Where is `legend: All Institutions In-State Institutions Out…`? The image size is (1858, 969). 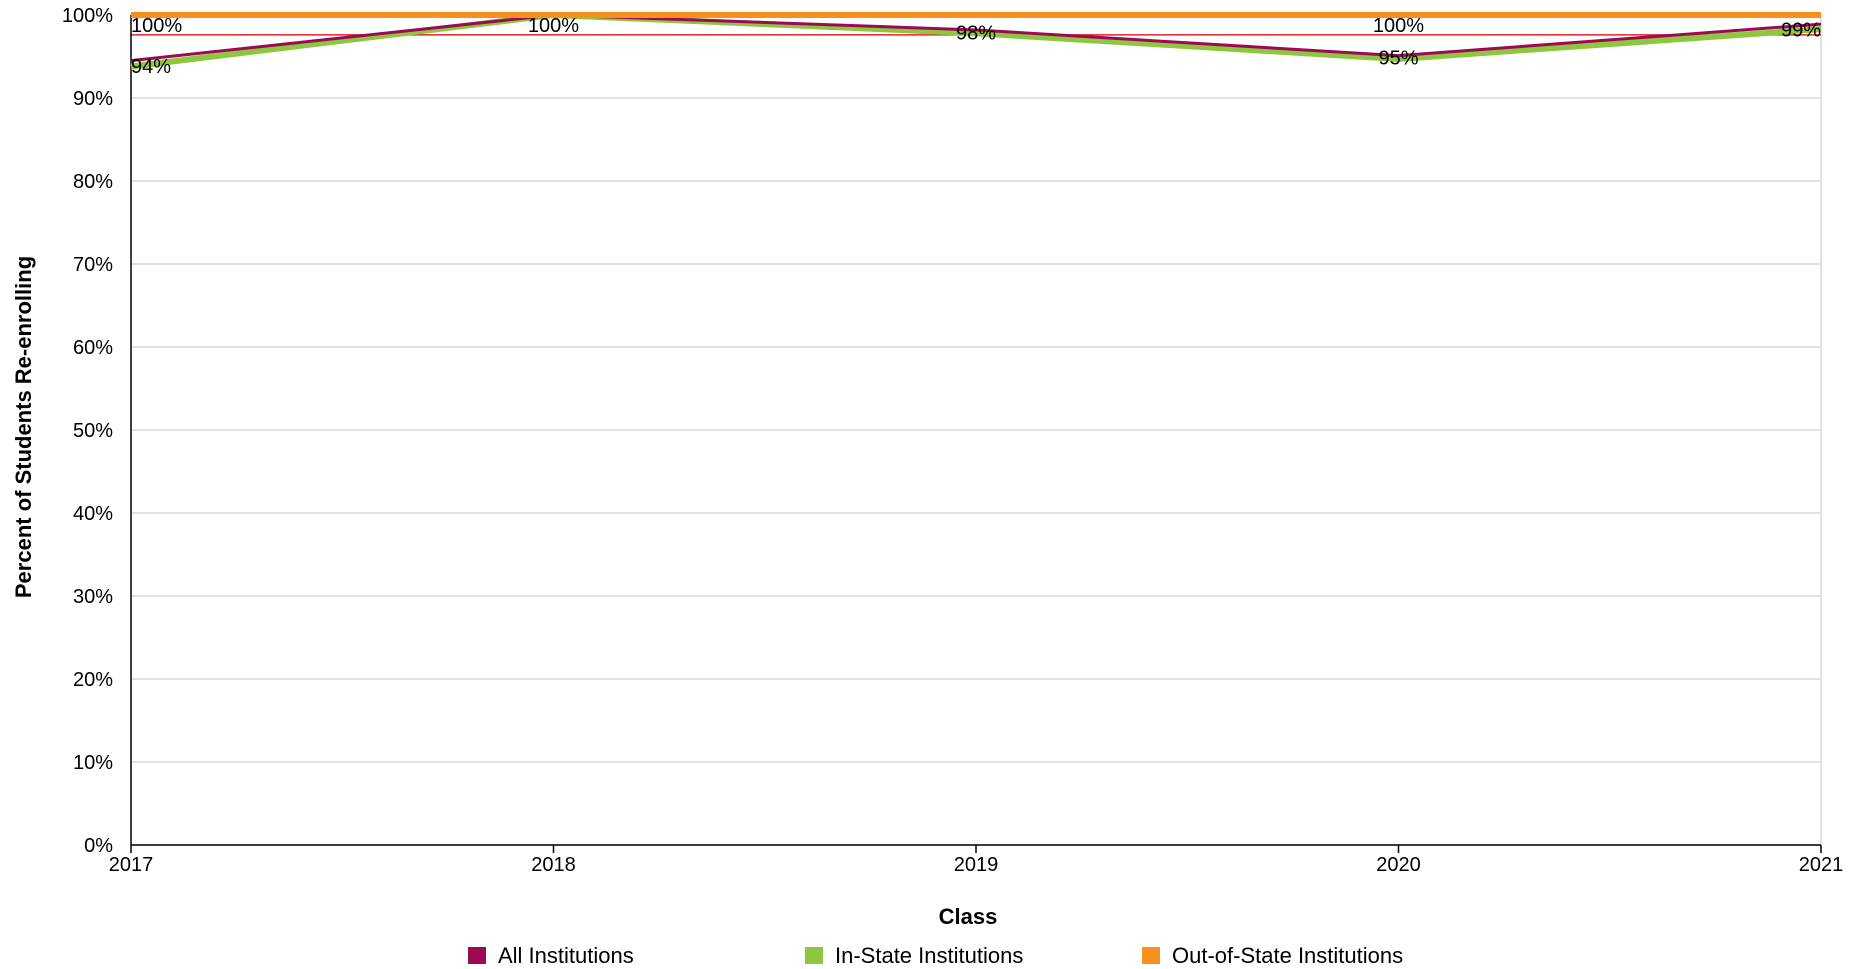 legend: All Institutions In-State Institutions Out… is located at coordinates (935, 955).